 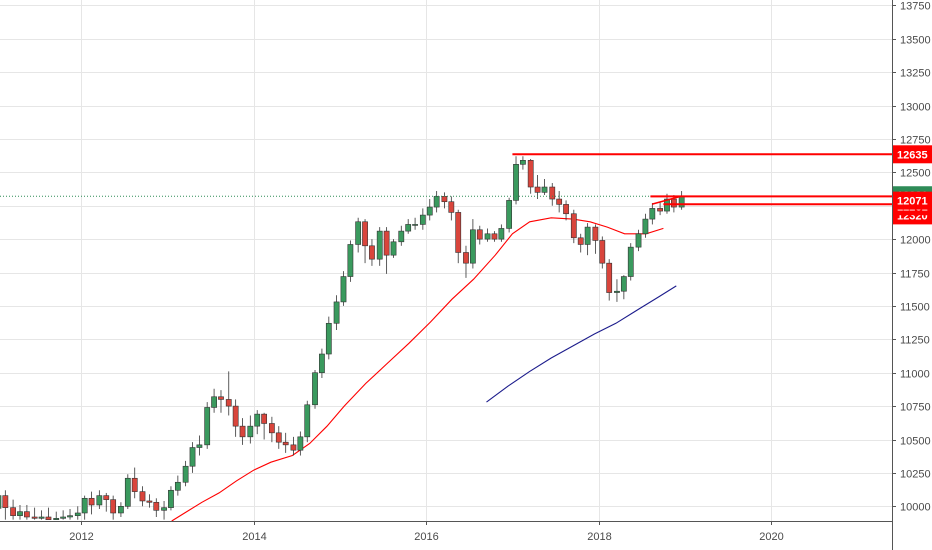 I want to click on price-tick-label: 10250, so click(x=915, y=475).